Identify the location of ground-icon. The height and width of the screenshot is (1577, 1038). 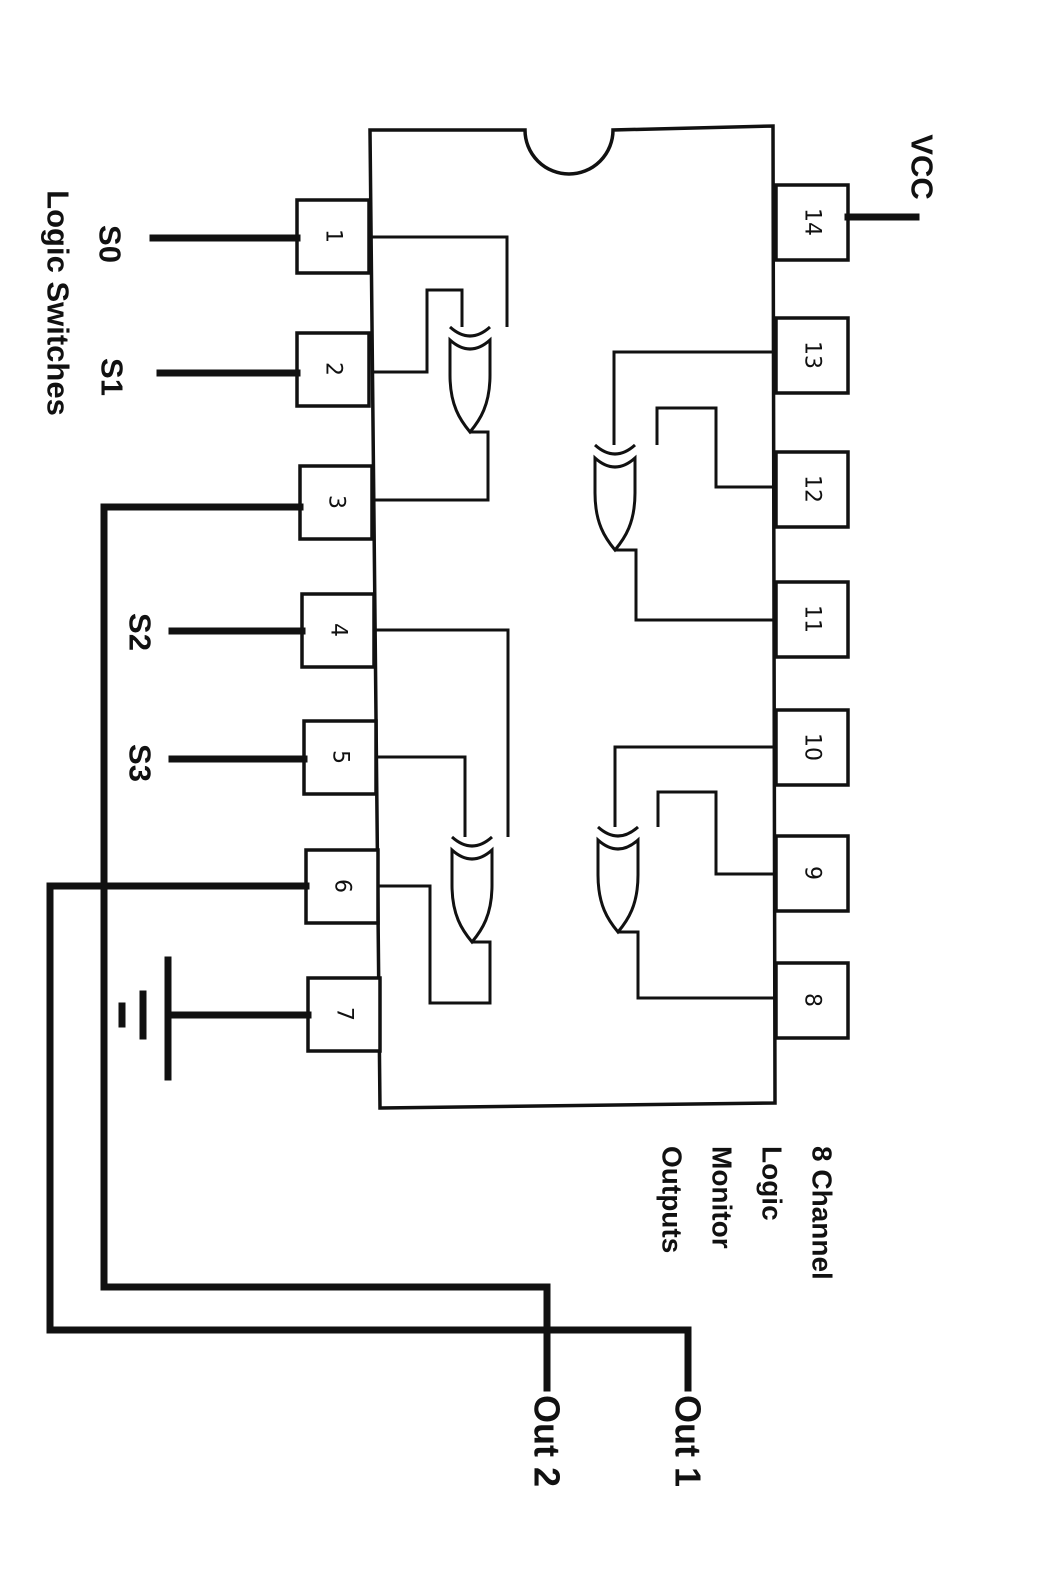
(145, 1018).